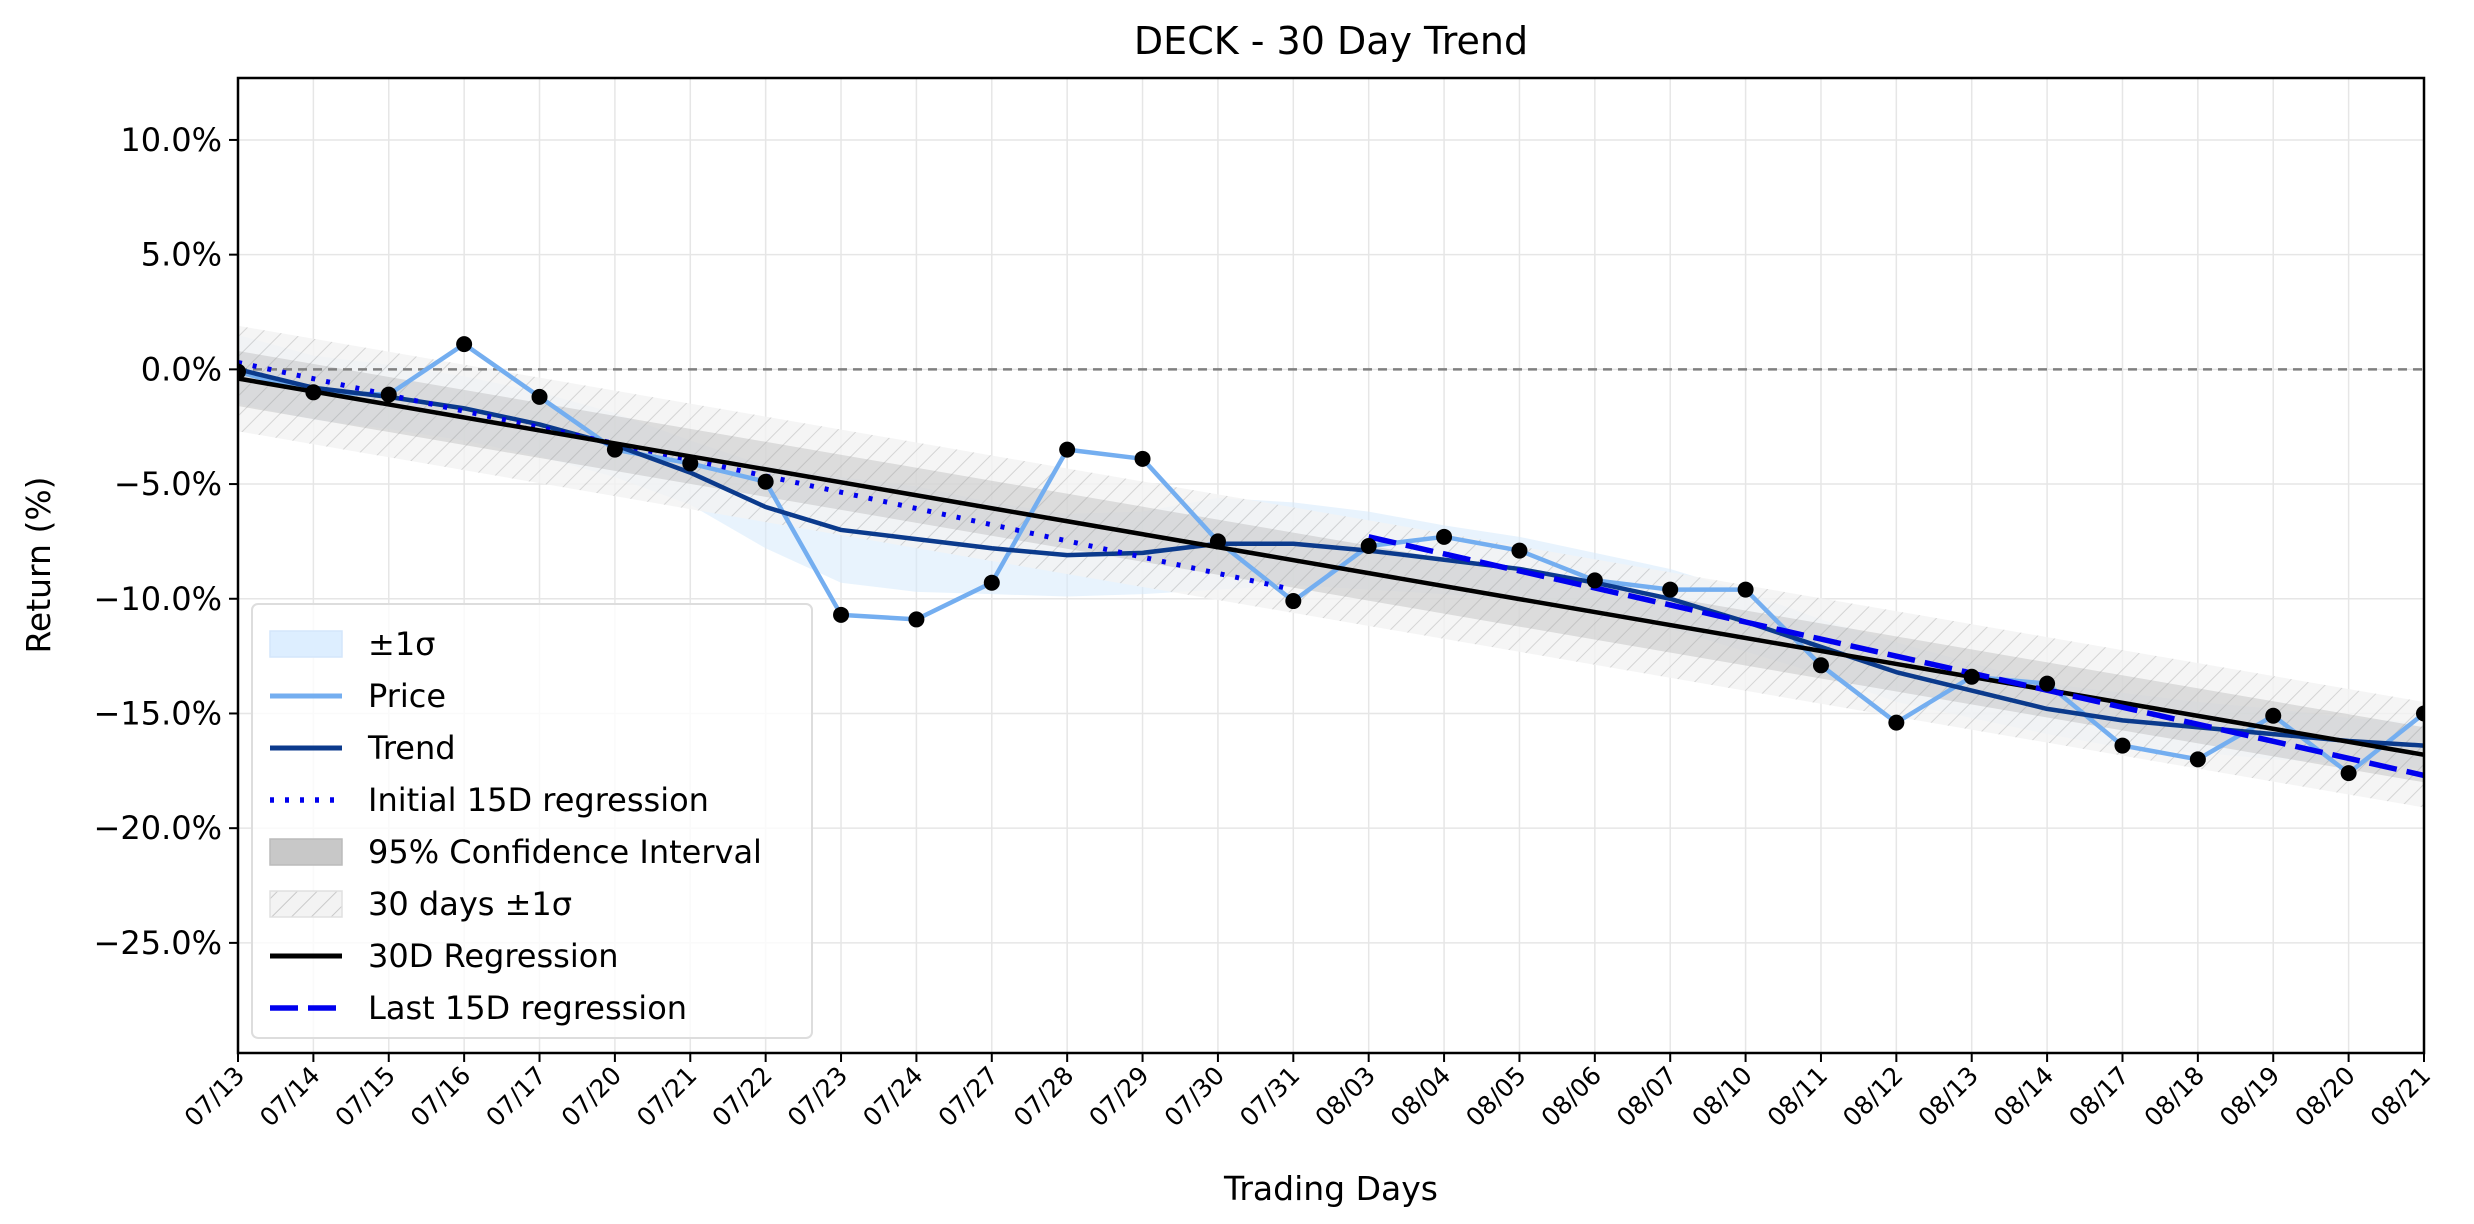 Image resolution: width=2474 pixels, height=1224 pixels. What do you see at coordinates (158, 828) in the screenshot?
I see `y-tick-label: −20.0%` at bounding box center [158, 828].